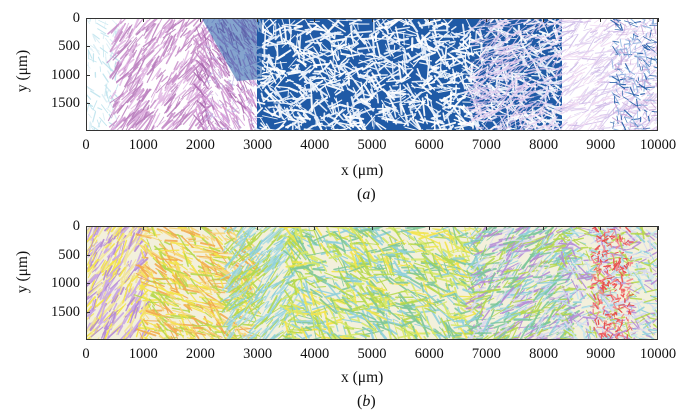 The image size is (684, 414). I want to click on y-axis-label-b: y (μm), so click(23, 272).